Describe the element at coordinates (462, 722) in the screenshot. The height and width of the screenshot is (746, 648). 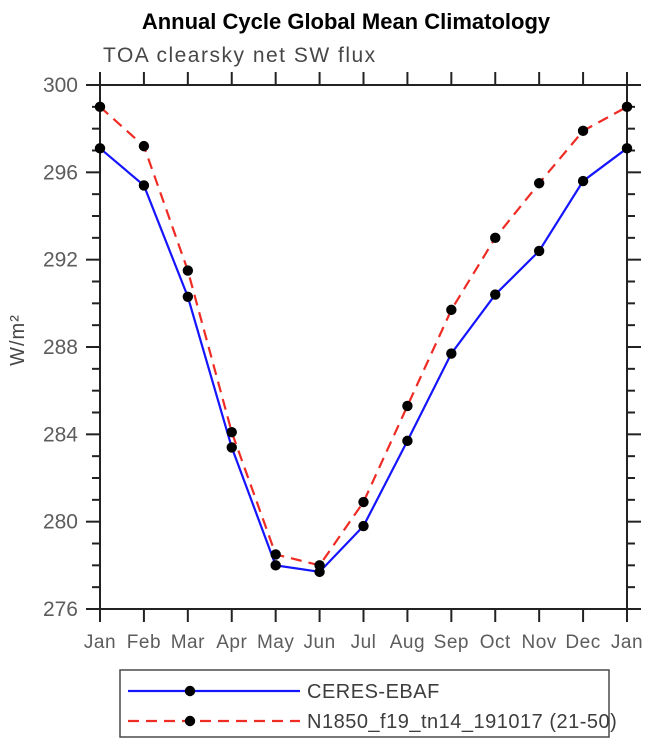
I see `legend-label-model: N1850_f19_tn14_191017 (21-50)` at that location.